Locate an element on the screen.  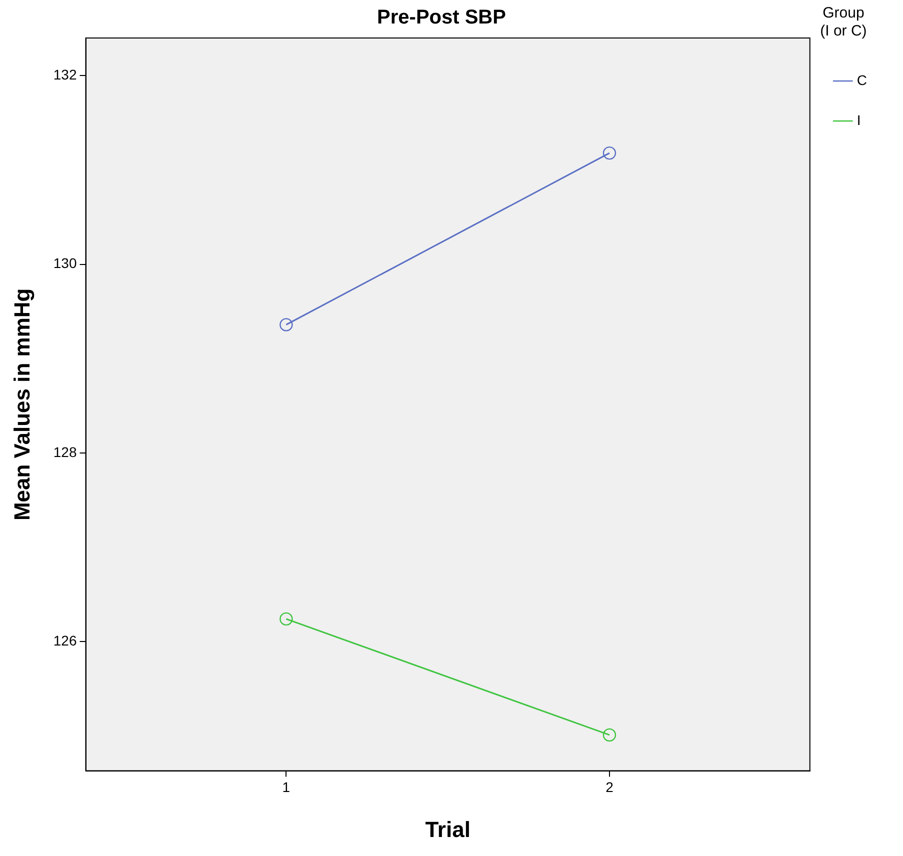
chart-title: Pre-Post SBP is located at coordinates (441, 17).